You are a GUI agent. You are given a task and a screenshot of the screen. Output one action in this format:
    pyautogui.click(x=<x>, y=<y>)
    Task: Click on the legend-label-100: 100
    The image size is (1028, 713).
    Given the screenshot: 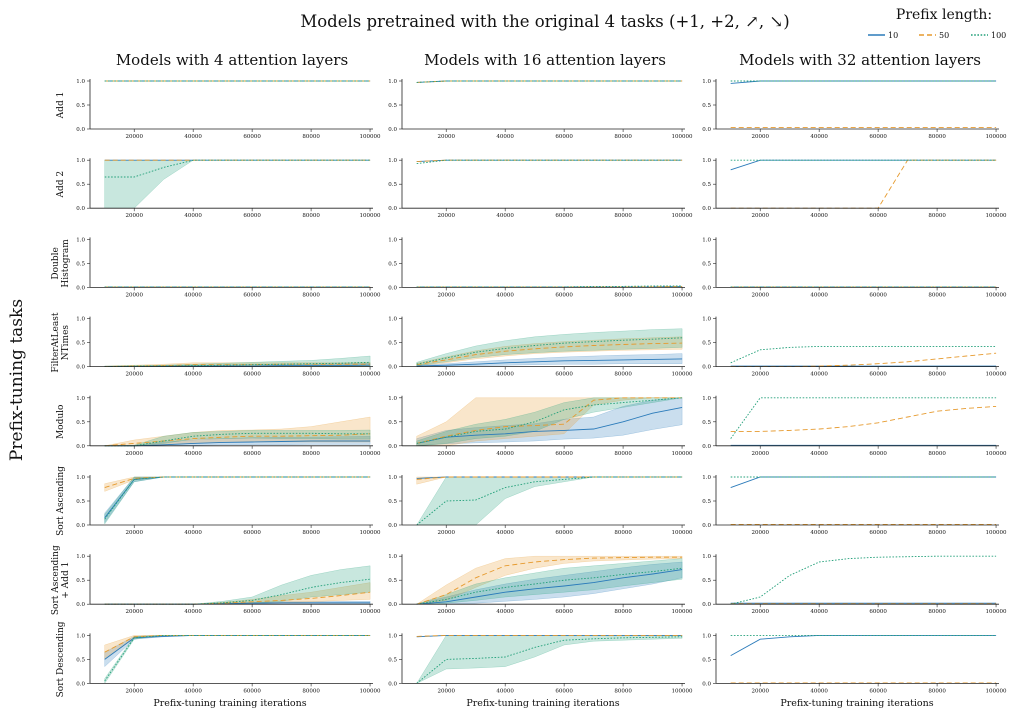 What is the action you would take?
    pyautogui.click(x=998, y=35)
    